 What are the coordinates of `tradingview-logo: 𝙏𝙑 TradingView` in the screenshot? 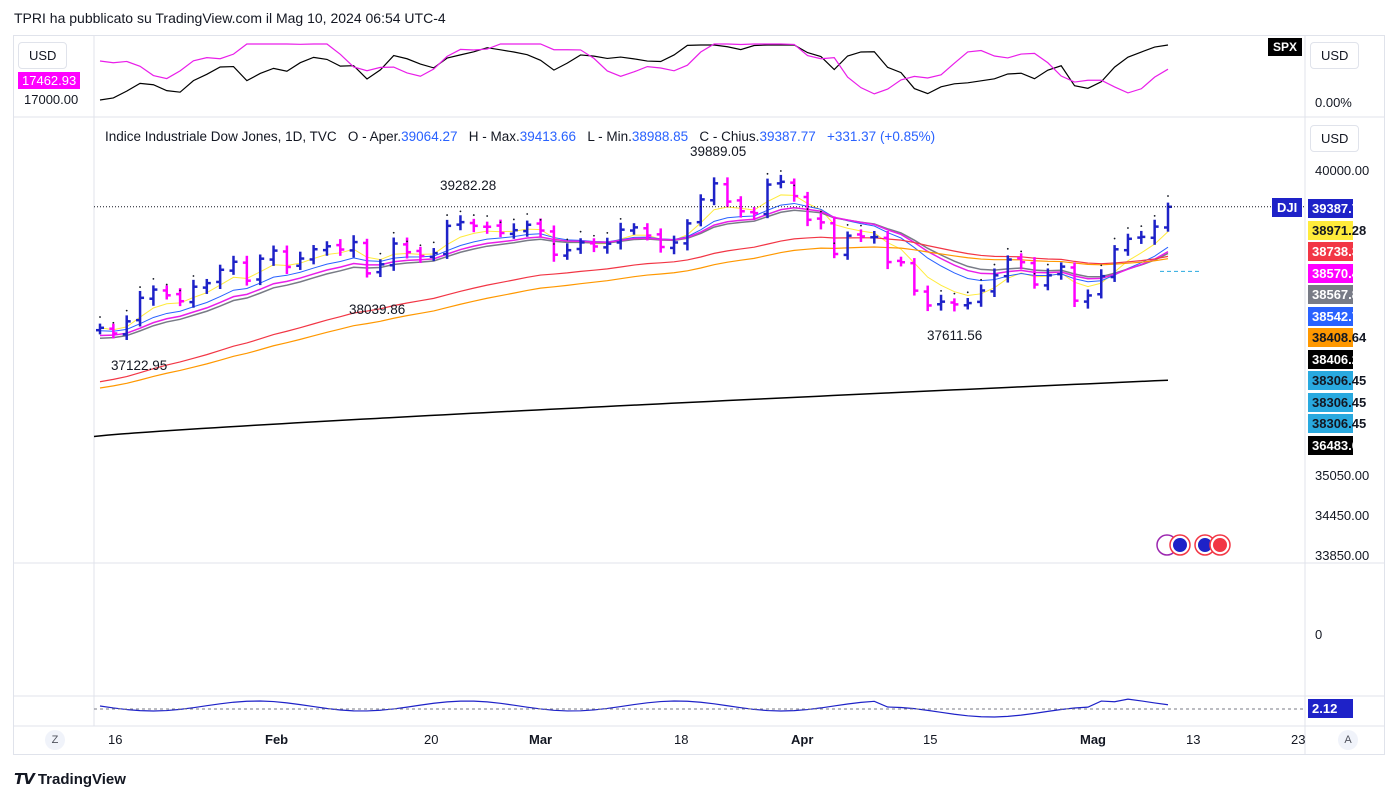 It's located at (70, 779).